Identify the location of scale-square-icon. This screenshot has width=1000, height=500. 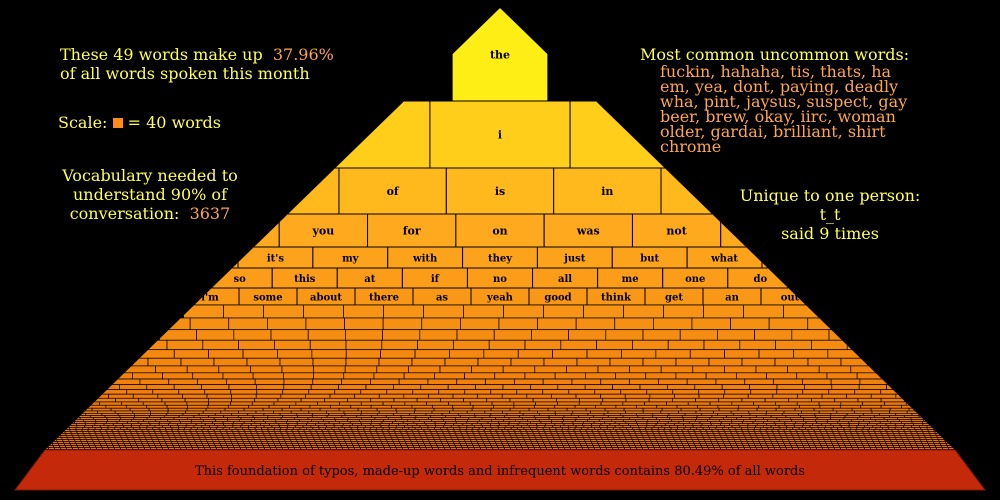
(117, 123).